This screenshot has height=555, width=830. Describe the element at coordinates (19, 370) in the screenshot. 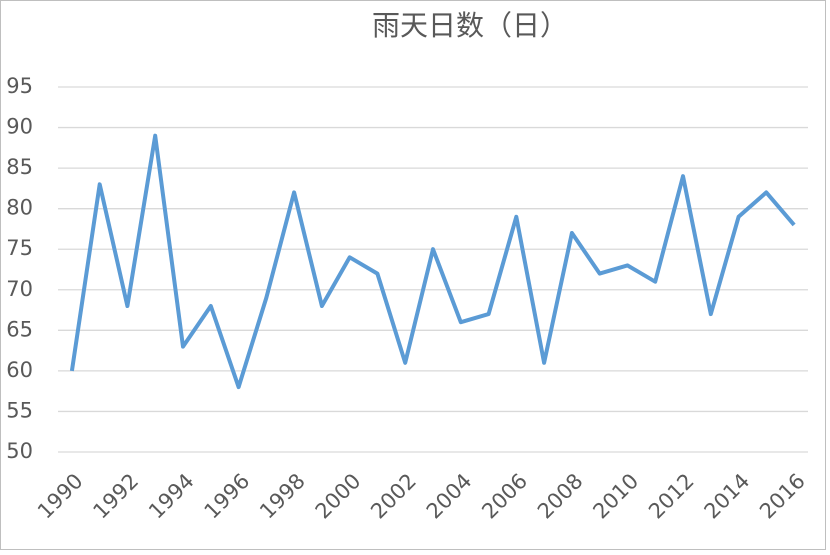

I see `y-tick-label: 60` at that location.